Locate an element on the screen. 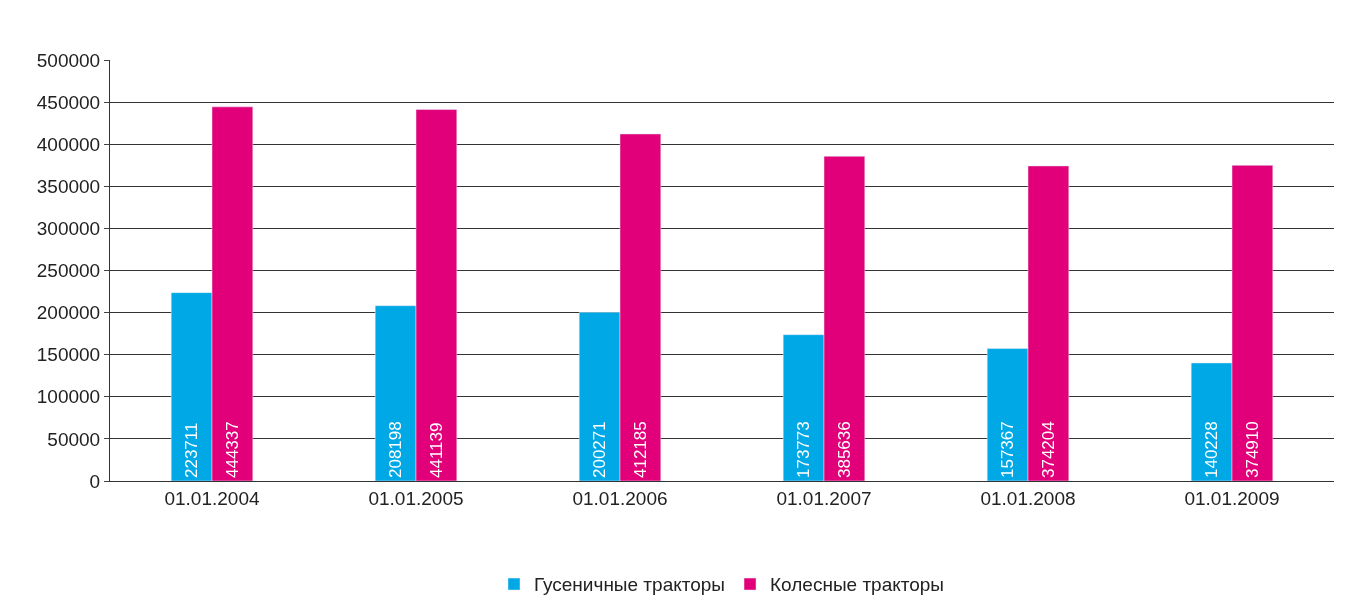 The width and height of the screenshot is (1364, 615). y-tick-label: 400000 is located at coordinates (68, 144).